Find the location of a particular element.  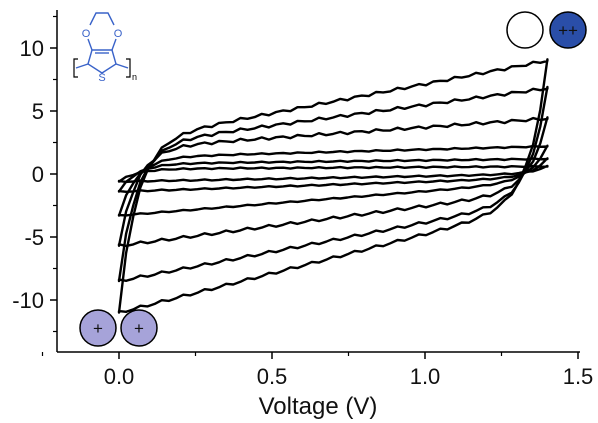

bipolaron-circle is located at coordinates (568, 30).